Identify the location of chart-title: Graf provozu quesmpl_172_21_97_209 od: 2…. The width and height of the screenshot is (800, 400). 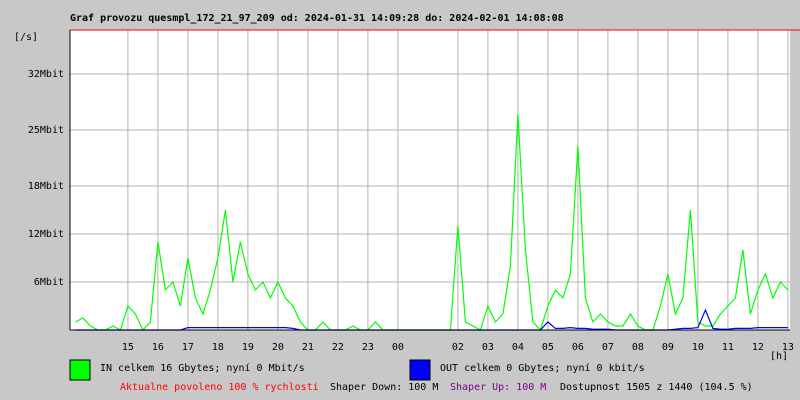
(317, 18).